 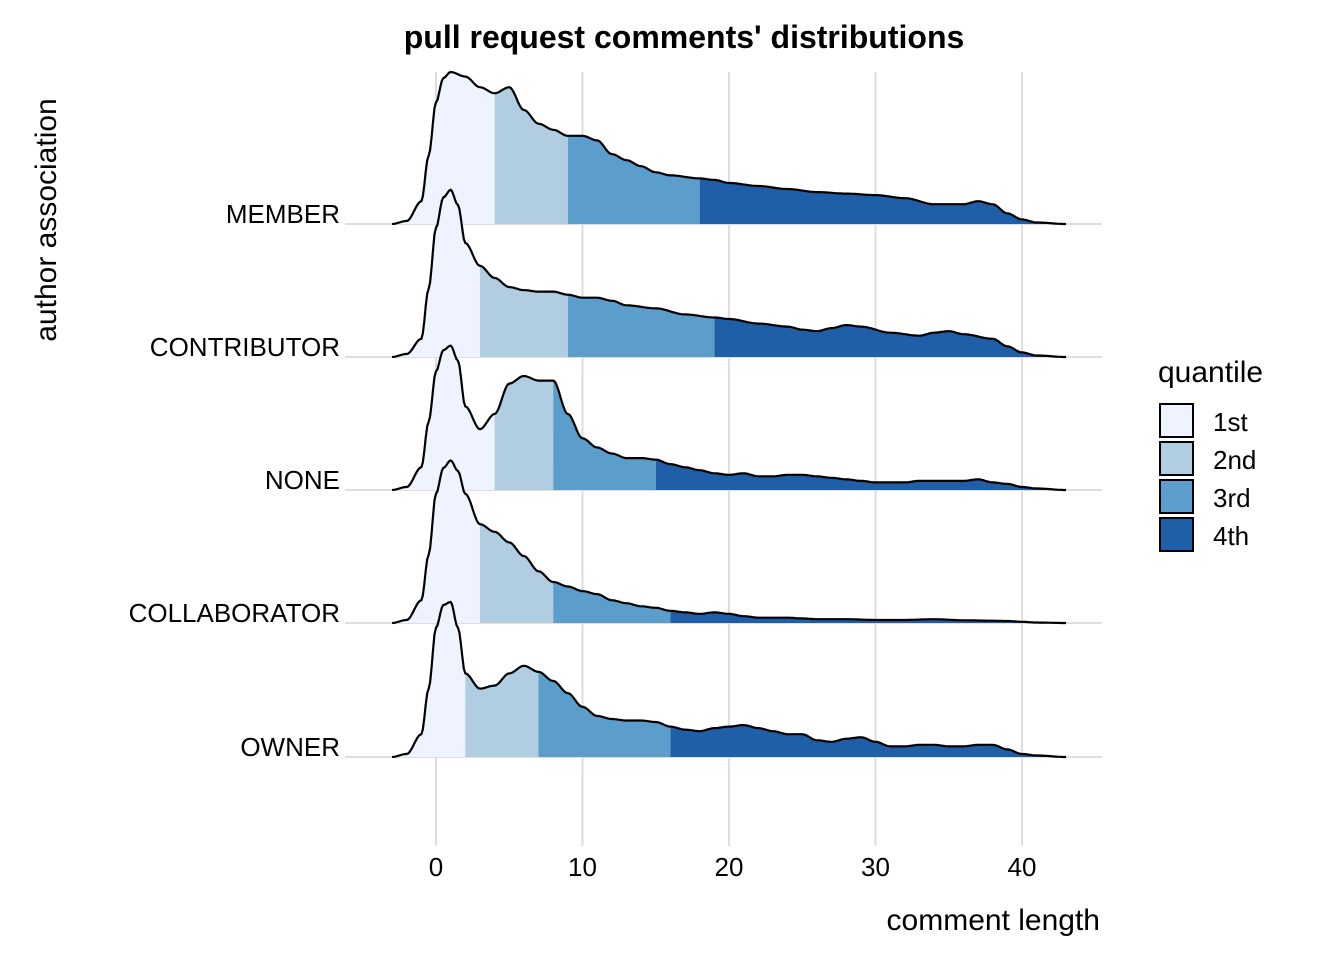 What do you see at coordinates (1176, 496) in the screenshot?
I see `legend-swatch-3rd` at bounding box center [1176, 496].